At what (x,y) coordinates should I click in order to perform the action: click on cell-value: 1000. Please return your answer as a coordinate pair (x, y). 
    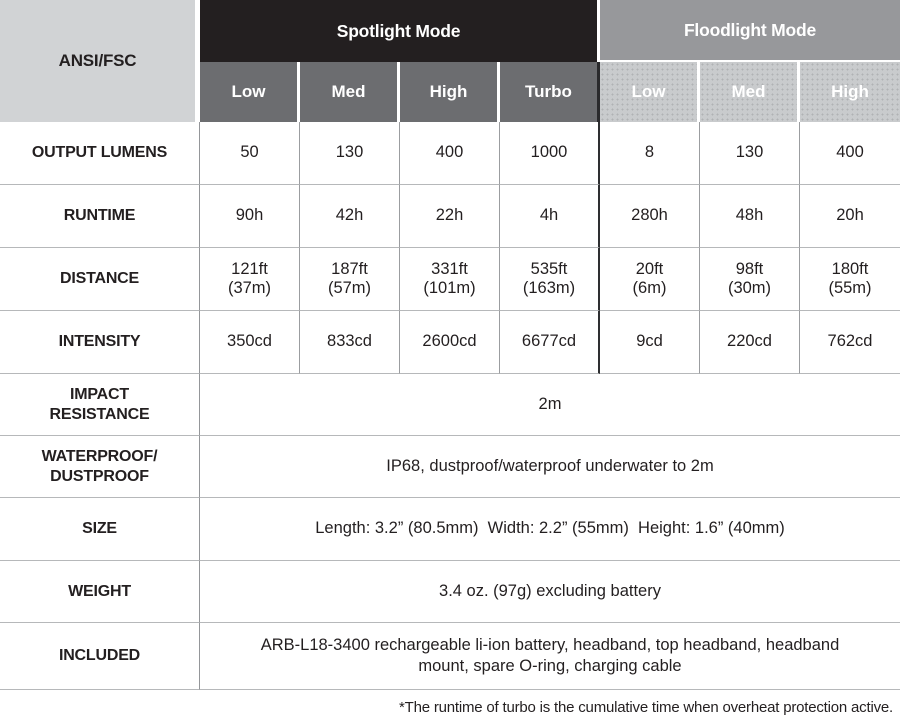
    Looking at the image, I should click on (549, 152).